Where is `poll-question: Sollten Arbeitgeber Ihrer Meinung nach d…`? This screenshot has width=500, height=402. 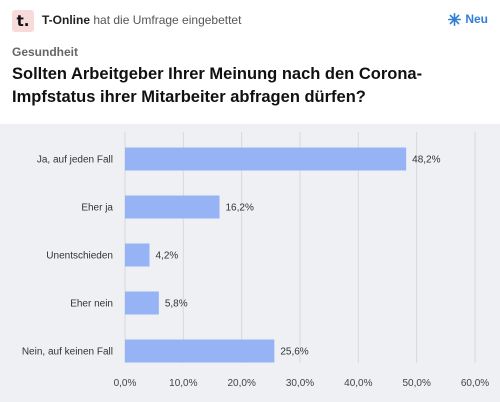
poll-question: Sollten Arbeitgeber Ihrer Meinung nach d… is located at coordinates (217, 85).